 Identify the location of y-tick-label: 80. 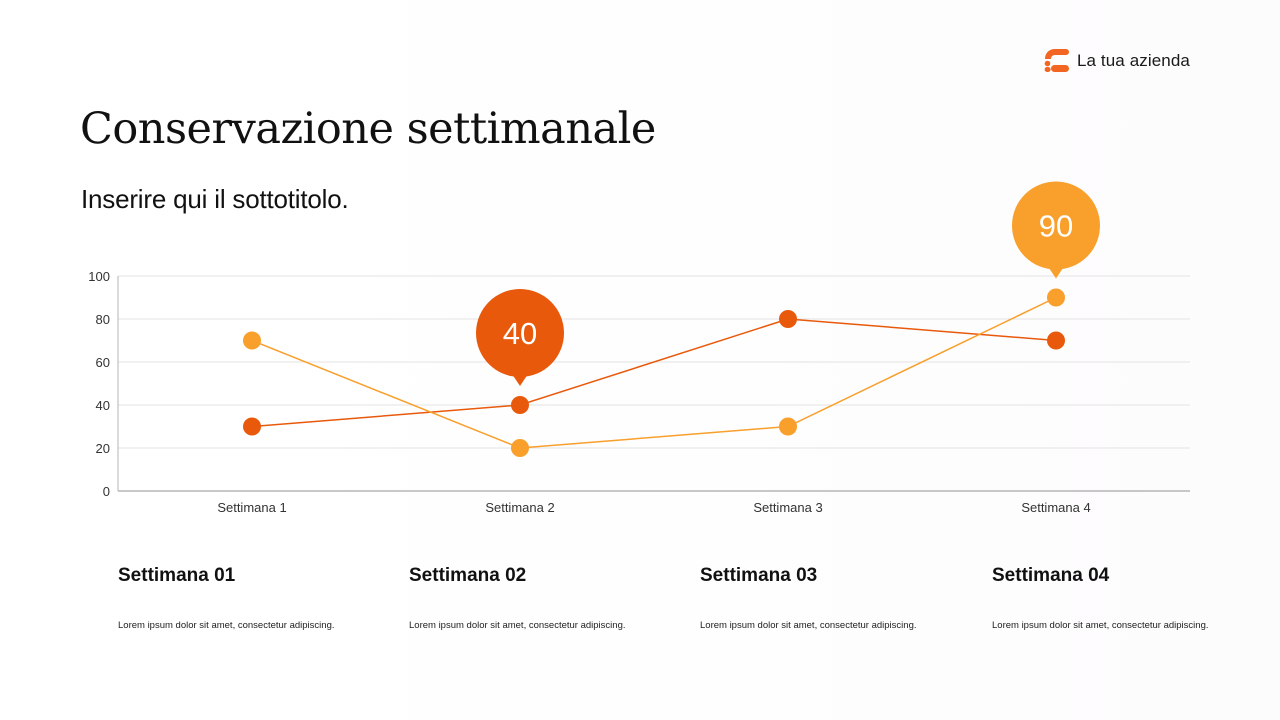
(103, 319).